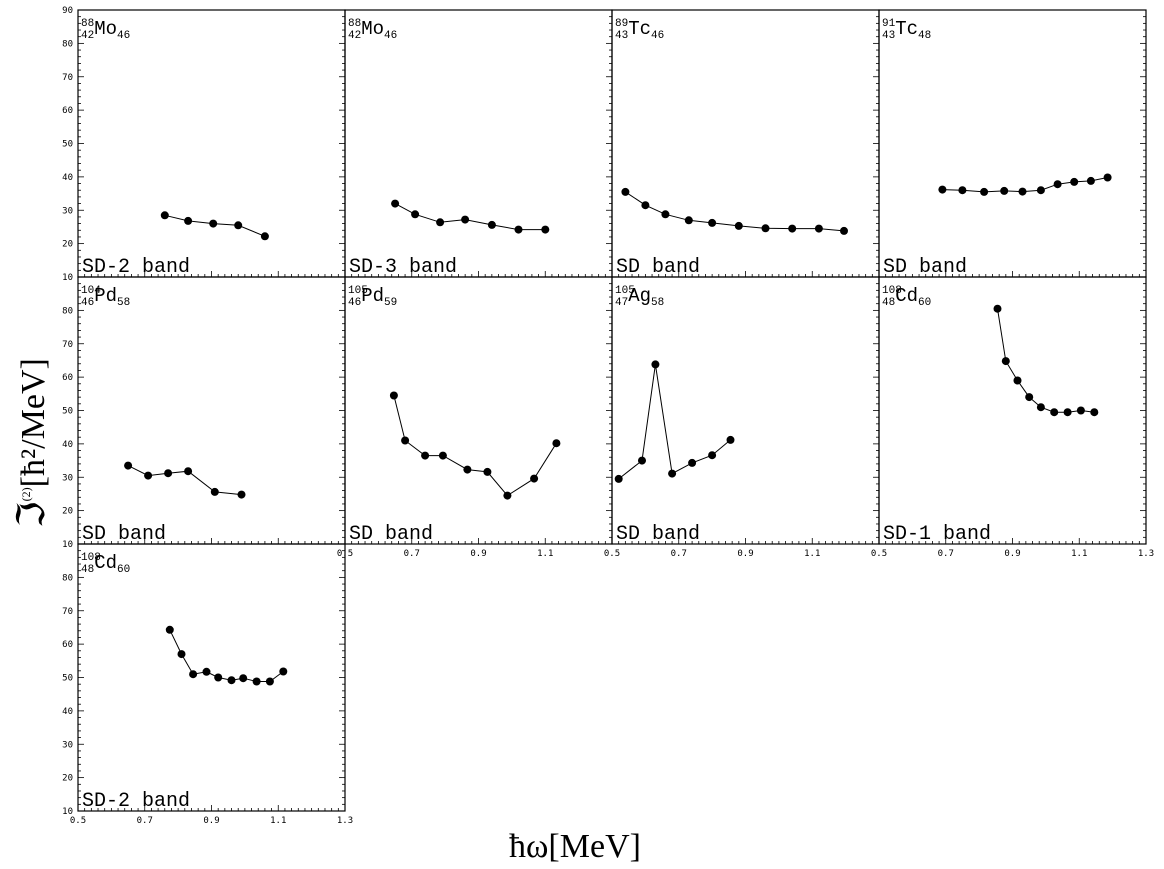 The image size is (1164, 869). What do you see at coordinates (136, 801) in the screenshot?
I see `band-label: SD-2 band` at bounding box center [136, 801].